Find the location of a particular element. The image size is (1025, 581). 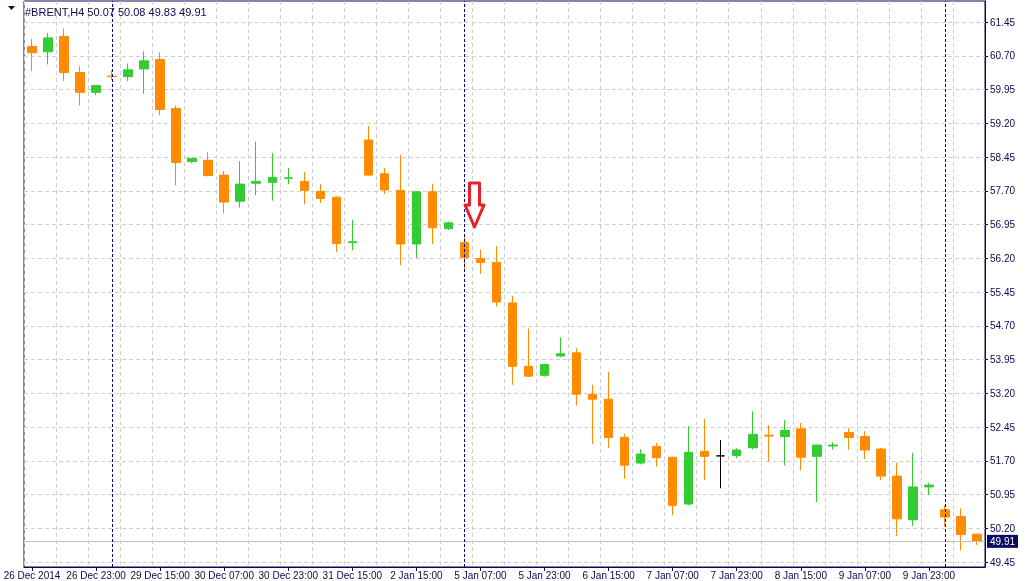

x-tick-label: 2 Jan 15:00 is located at coordinates (416, 575).